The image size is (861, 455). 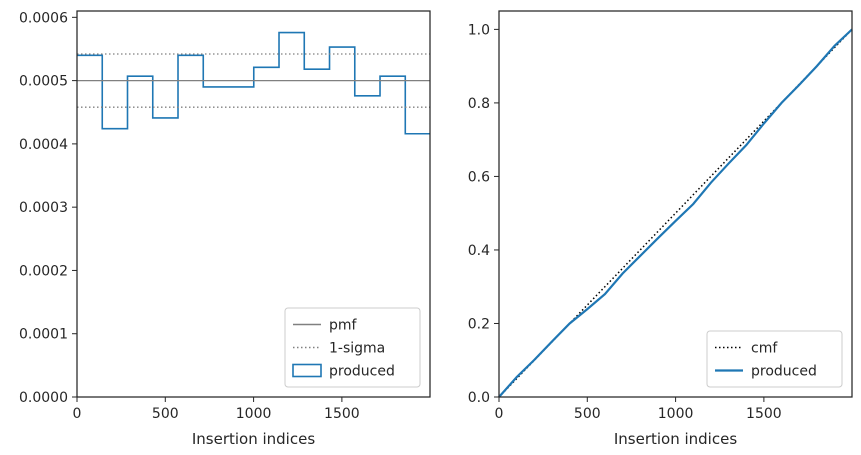 What do you see at coordinates (307, 370) in the screenshot?
I see `legend-swatch-produced` at bounding box center [307, 370].